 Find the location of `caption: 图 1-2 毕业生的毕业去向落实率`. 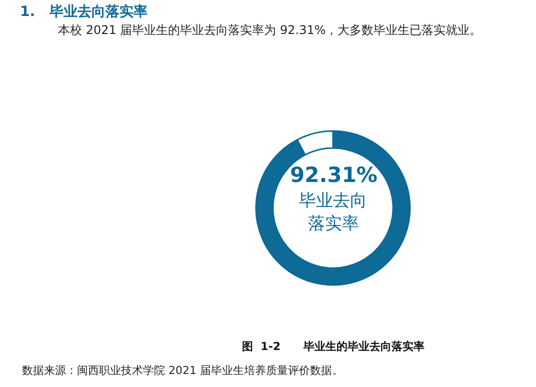

caption: 图 1-2 毕业生的毕业去向落实率 is located at coordinates (333, 346).